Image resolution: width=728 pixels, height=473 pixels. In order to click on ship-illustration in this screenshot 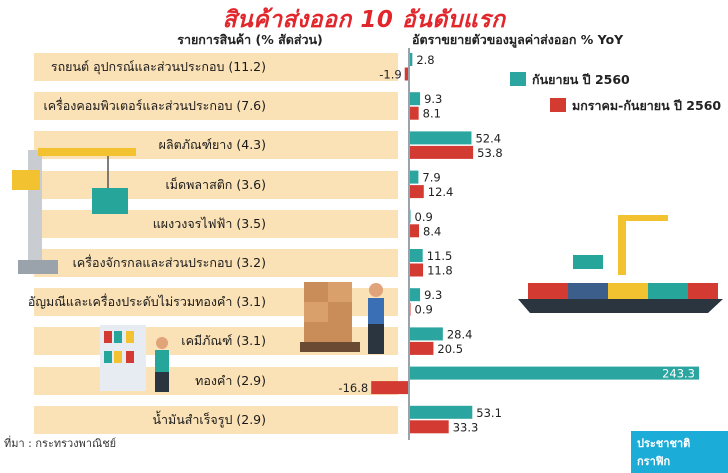, I will do `click(620, 264)`.